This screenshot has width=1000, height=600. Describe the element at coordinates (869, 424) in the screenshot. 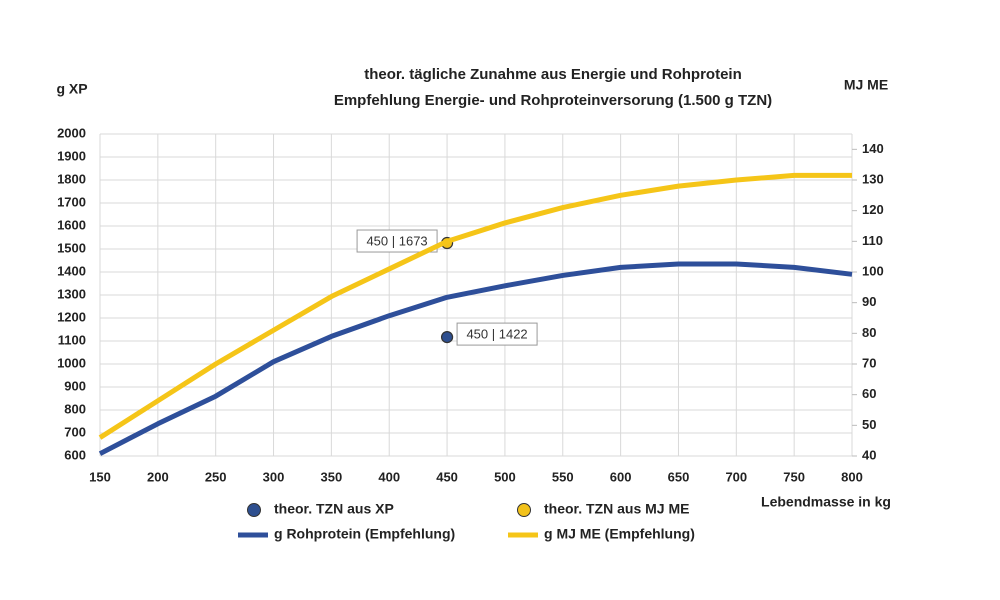

I see `y2-tick-label: 50` at that location.